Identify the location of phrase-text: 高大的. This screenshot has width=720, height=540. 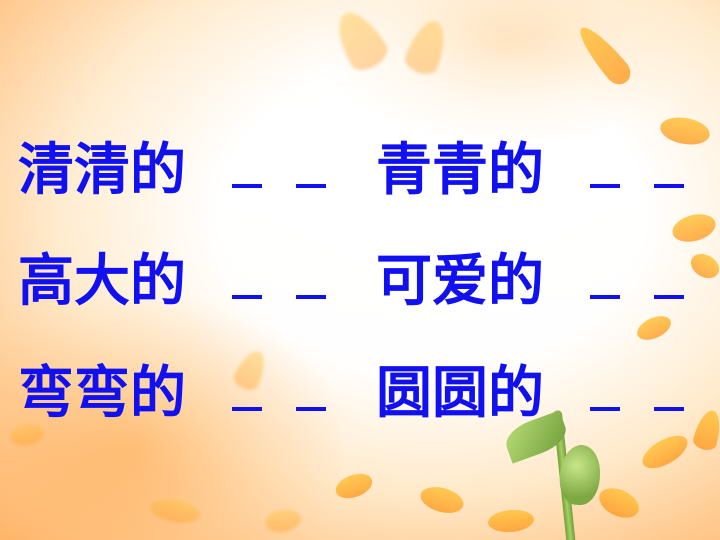
(102, 281).